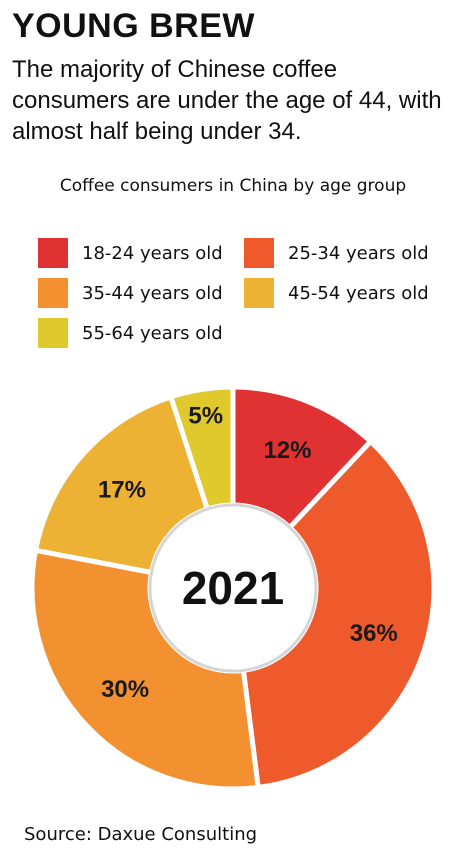 The image size is (466, 856). Describe the element at coordinates (358, 253) in the screenshot. I see `legend-label: 25-34 years old` at that location.